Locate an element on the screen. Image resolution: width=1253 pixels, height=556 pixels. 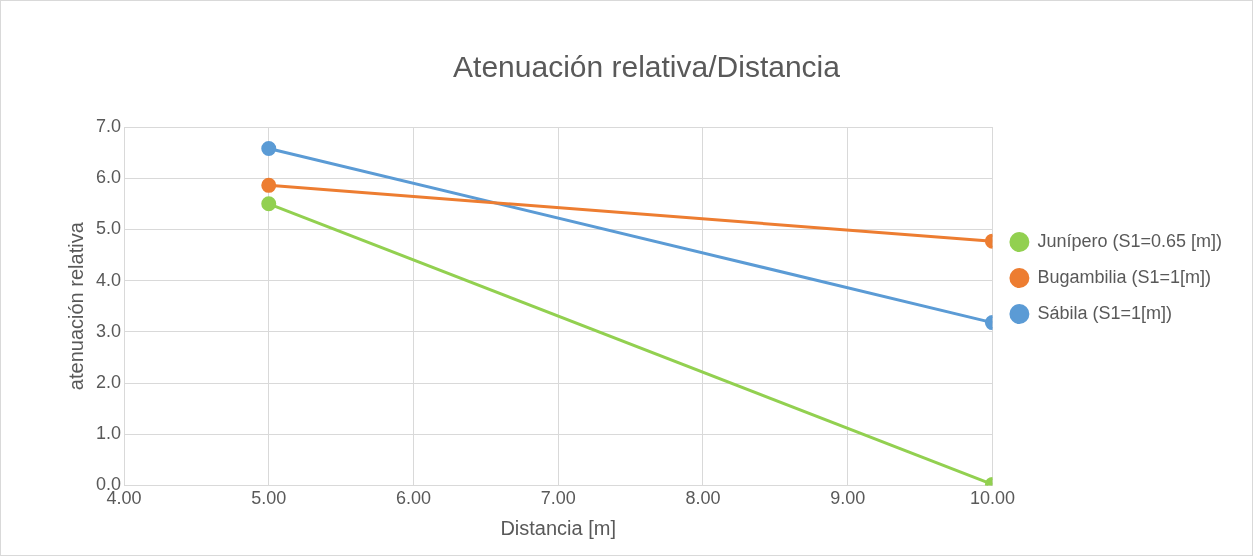
chart-title: Atenuación relativa/Distancia is located at coordinates (647, 67).